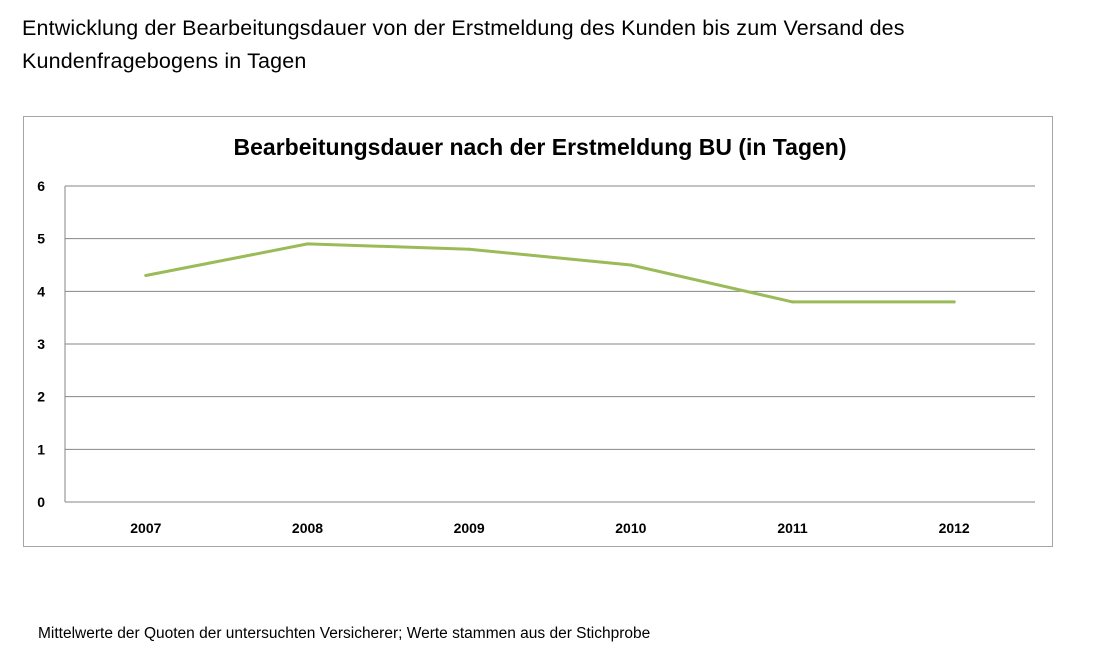  I want to click on series-layer, so click(550, 273).